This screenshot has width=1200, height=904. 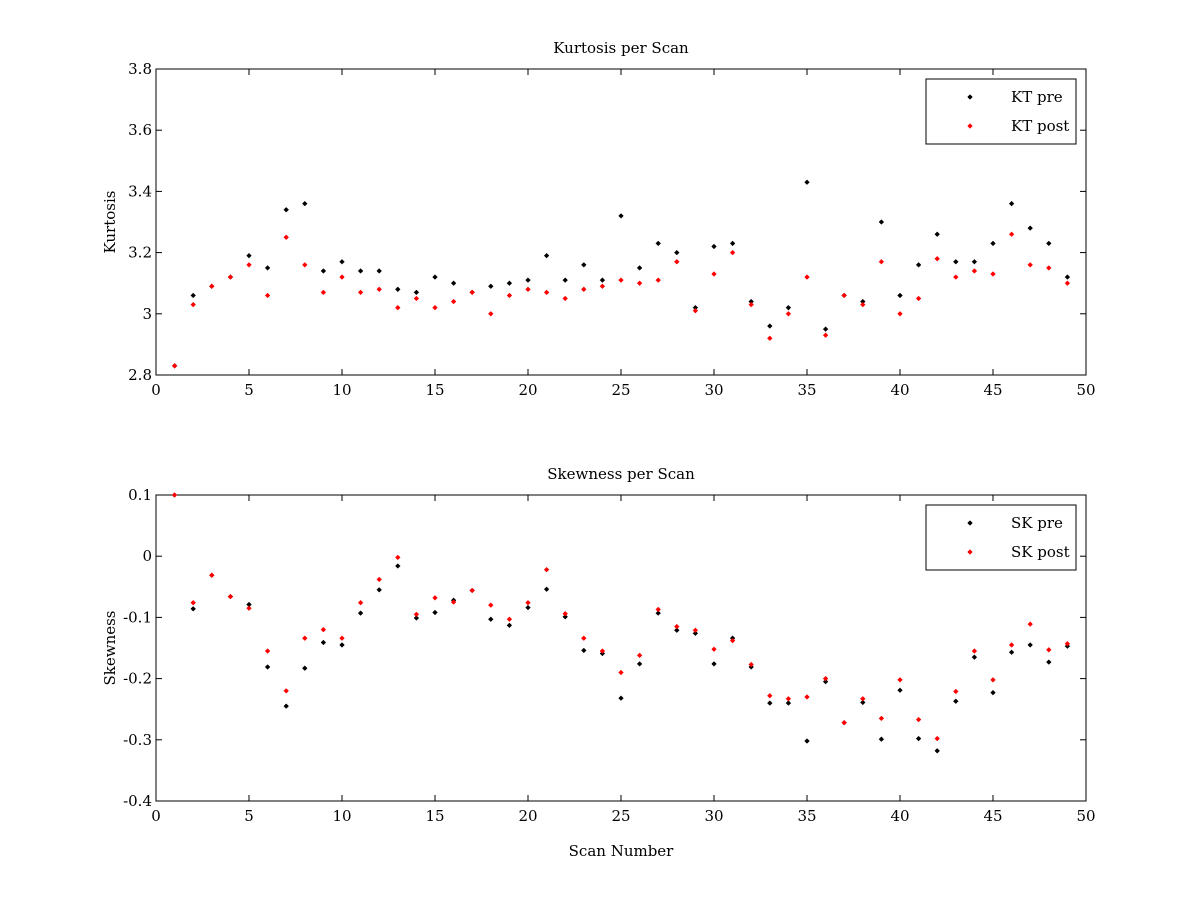 What do you see at coordinates (1037, 97) in the screenshot?
I see `legend-label: KT pre` at bounding box center [1037, 97].